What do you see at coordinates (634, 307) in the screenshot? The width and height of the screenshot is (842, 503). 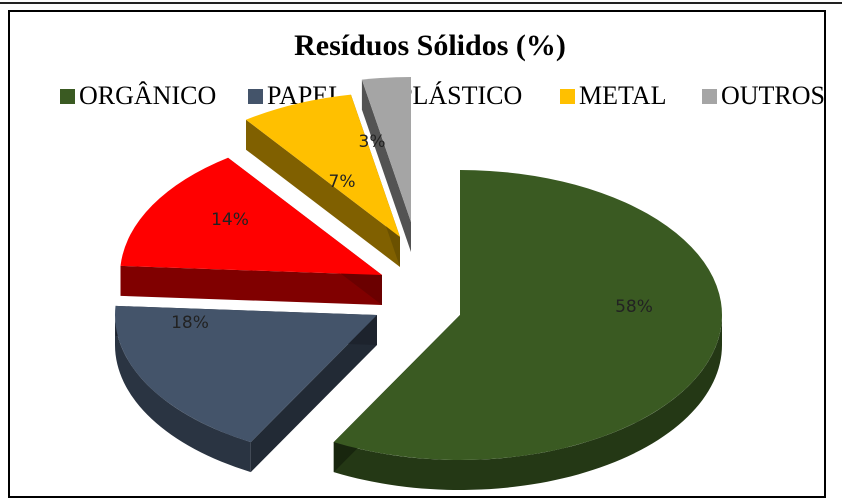 I see `data-label-organico: 58%` at bounding box center [634, 307].